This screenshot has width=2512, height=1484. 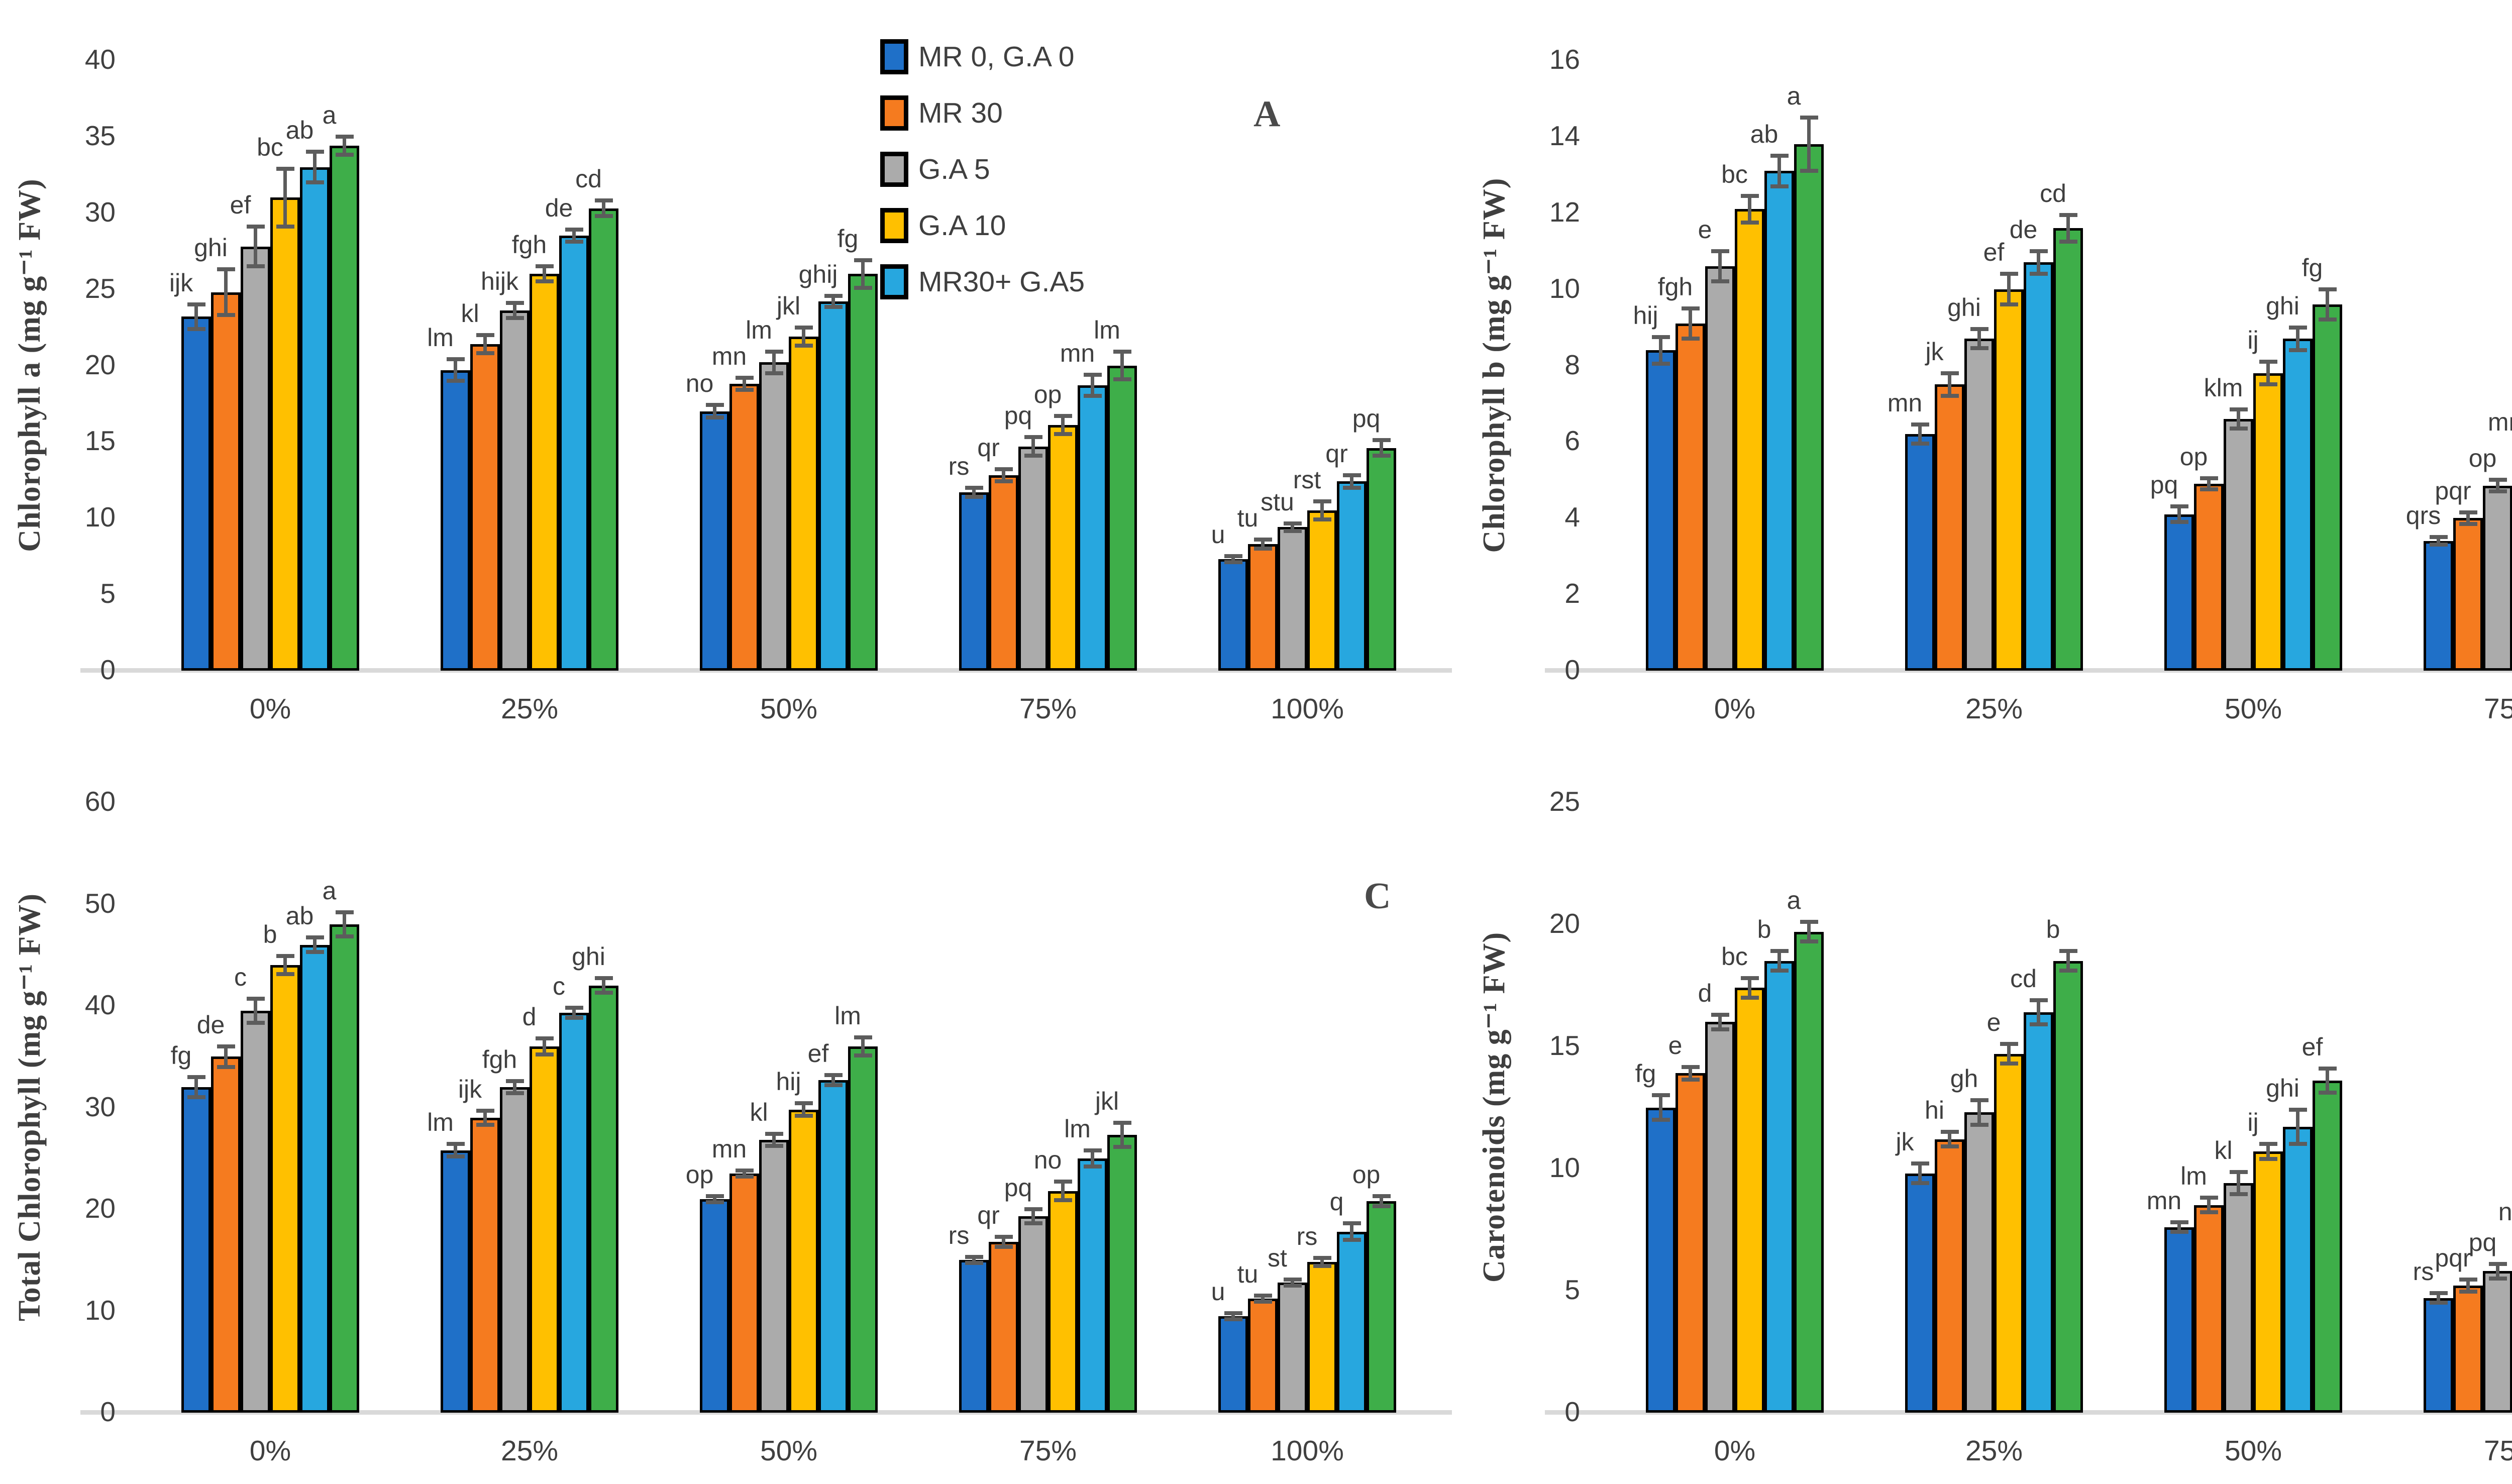 What do you see at coordinates (100, 1106) in the screenshot?
I see `y-tick-label: 30` at bounding box center [100, 1106].